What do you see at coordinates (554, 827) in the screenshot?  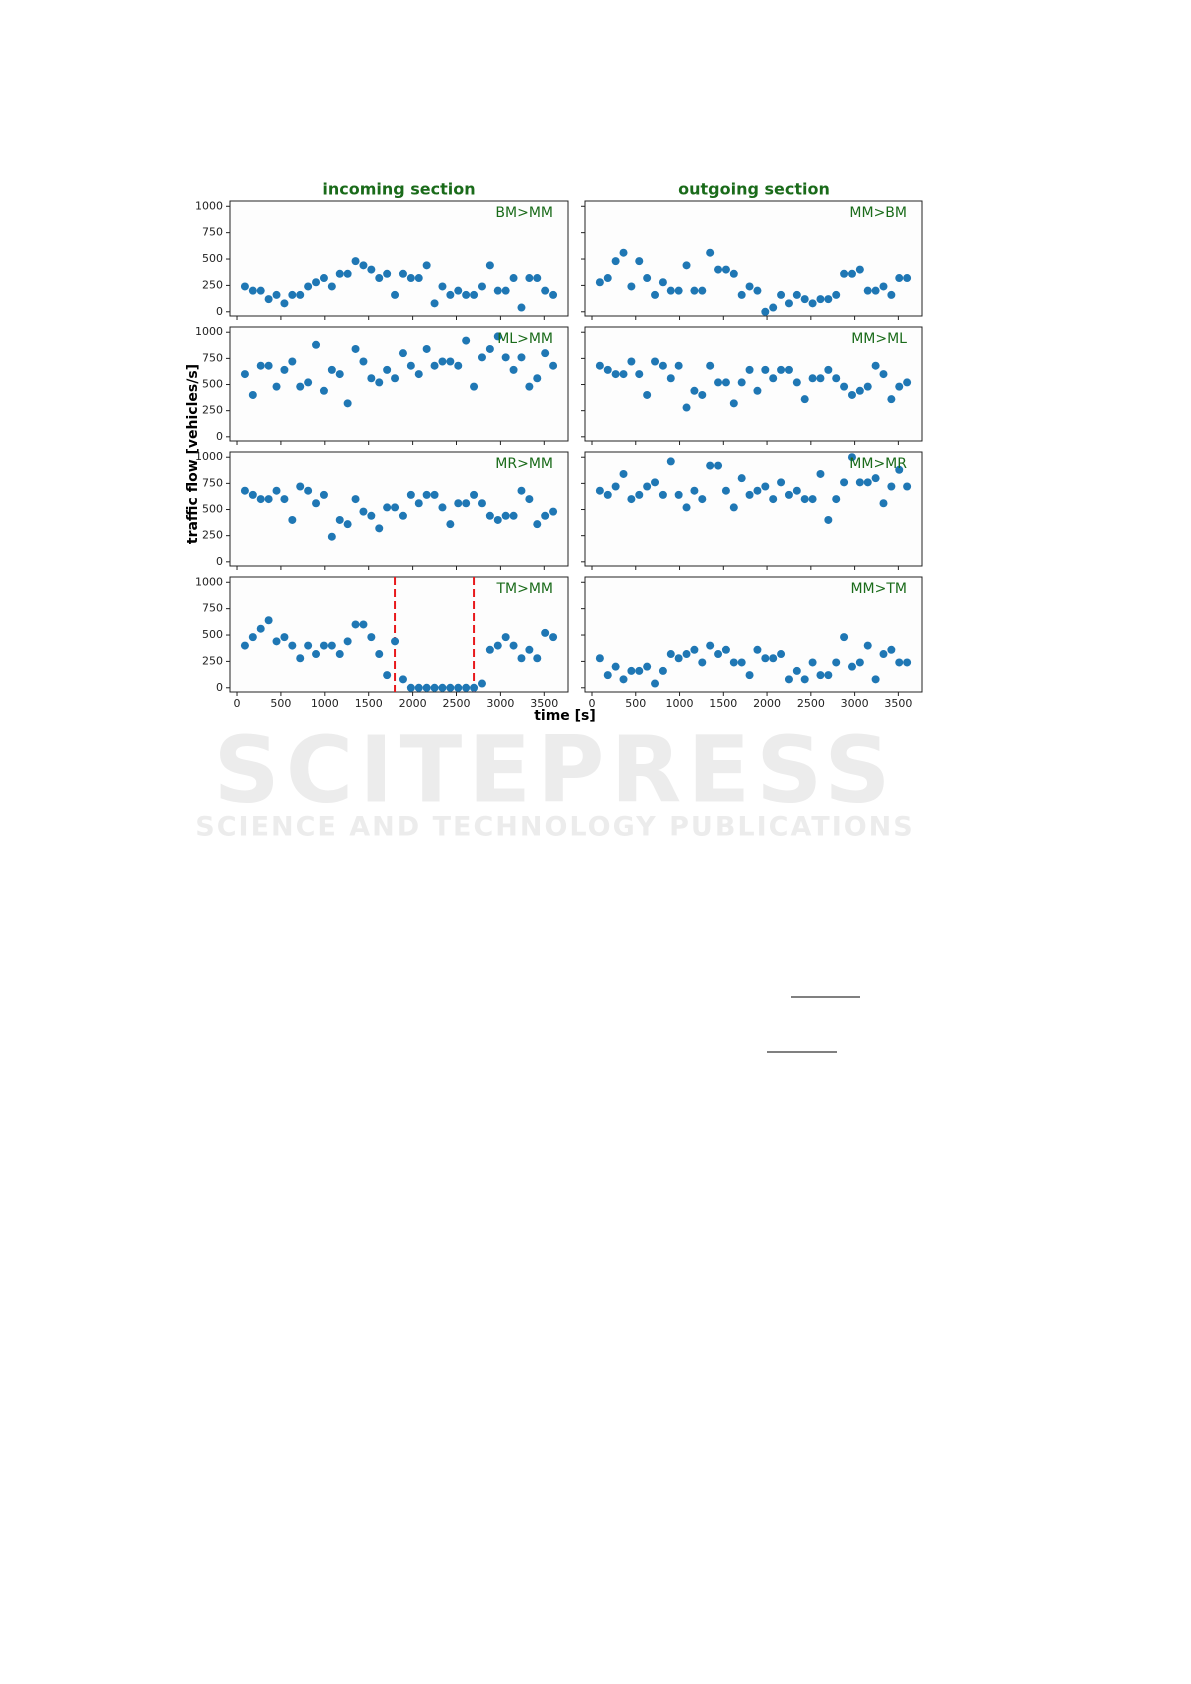 I see `watermark-sub: SCIENCE AND TECHNOLOGY PUBLICATIONS` at bounding box center [554, 827].